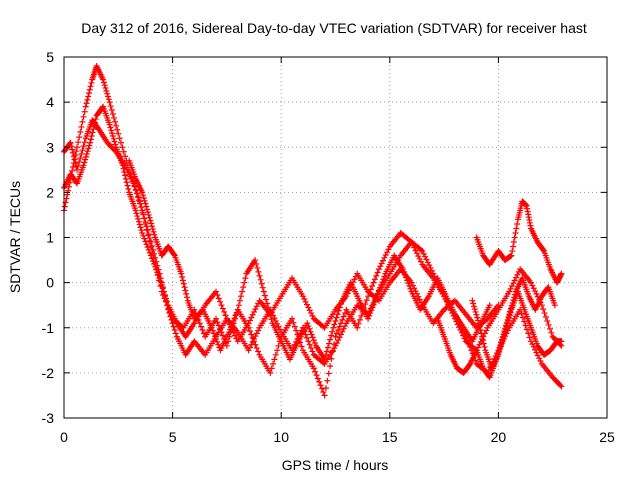 Image resolution: width=640 pixels, height=480 pixels. Describe the element at coordinates (335, 465) in the screenshot. I see `x-axis-label: GPS time / hours` at that location.